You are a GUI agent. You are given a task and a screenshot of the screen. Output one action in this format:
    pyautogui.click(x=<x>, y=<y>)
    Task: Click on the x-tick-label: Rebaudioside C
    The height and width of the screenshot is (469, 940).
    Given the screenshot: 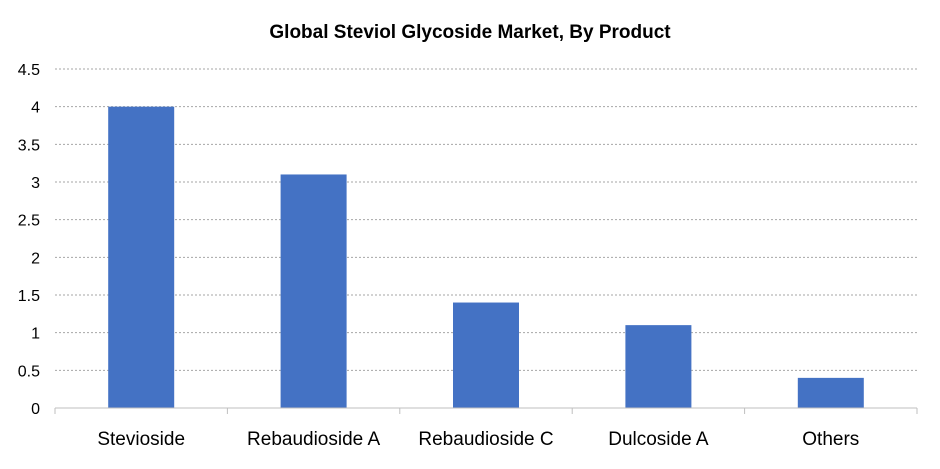 What is the action you would take?
    pyautogui.click(x=485, y=439)
    